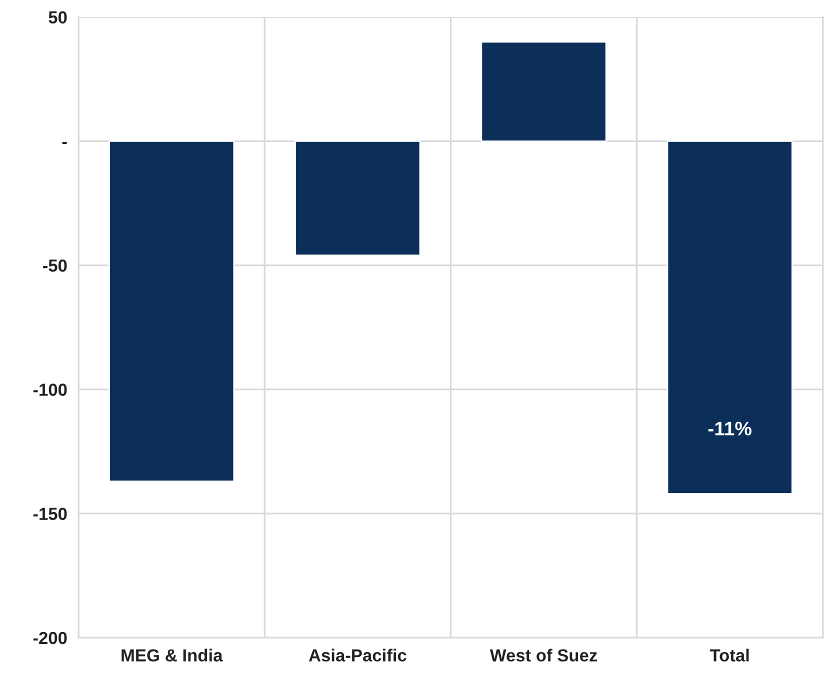 The image size is (827, 682). Describe the element at coordinates (729, 655) in the screenshot. I see `x-tick-label: Total` at that location.